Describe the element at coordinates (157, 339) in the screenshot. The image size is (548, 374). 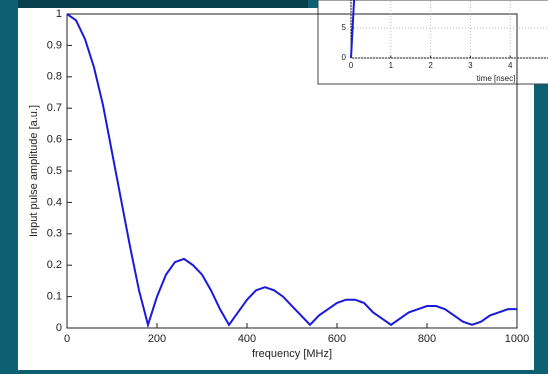
I see `x-tick-label: 200` at that location.